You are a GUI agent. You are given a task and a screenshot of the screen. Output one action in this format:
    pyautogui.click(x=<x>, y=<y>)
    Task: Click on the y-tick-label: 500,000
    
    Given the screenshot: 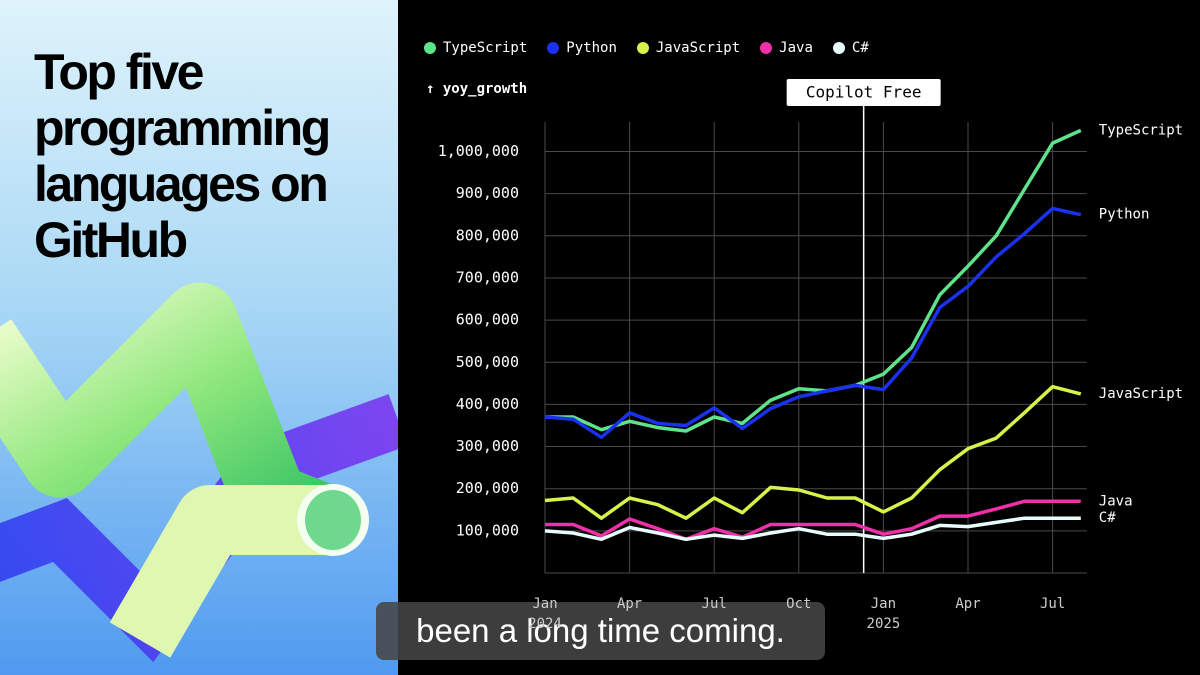 What is the action you would take?
    pyautogui.click(x=487, y=362)
    